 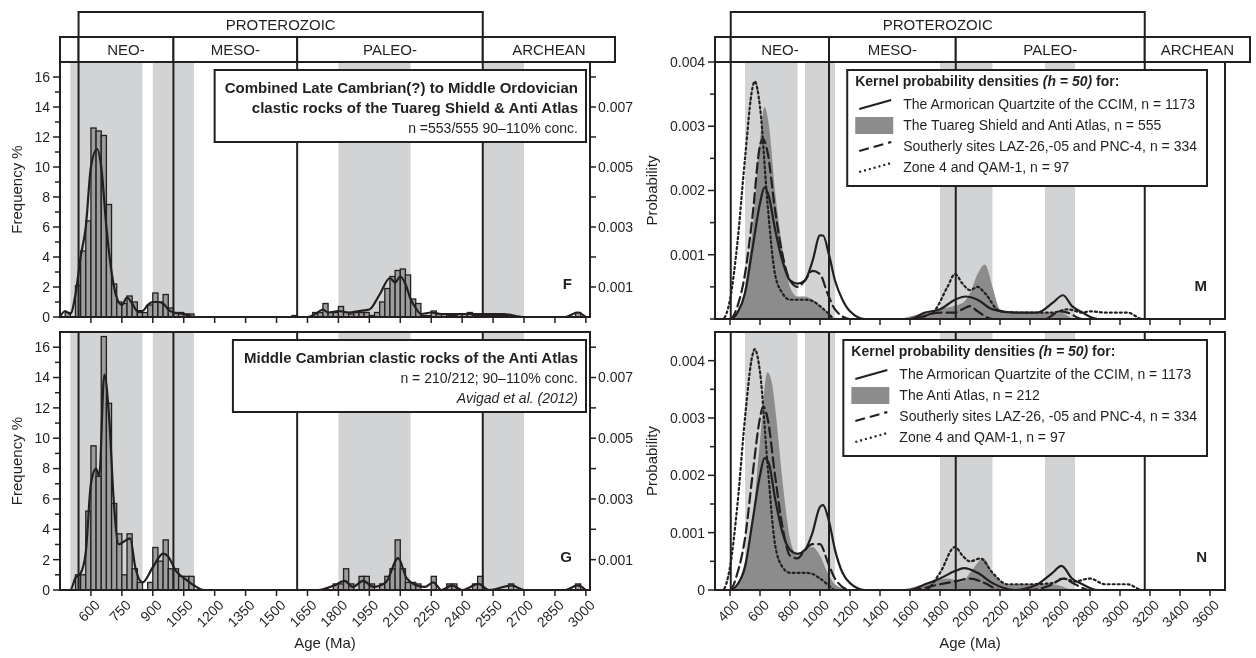 What do you see at coordinates (1032, 124) in the screenshot?
I see `legend-label: The Tuareg Shield and Anti Atlas, n = 555` at bounding box center [1032, 124].